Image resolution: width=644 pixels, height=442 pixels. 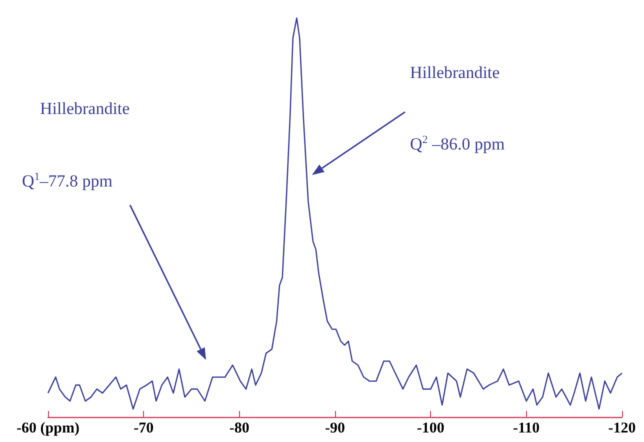 I want to click on x-tick-label: -80, so click(x=239, y=428).